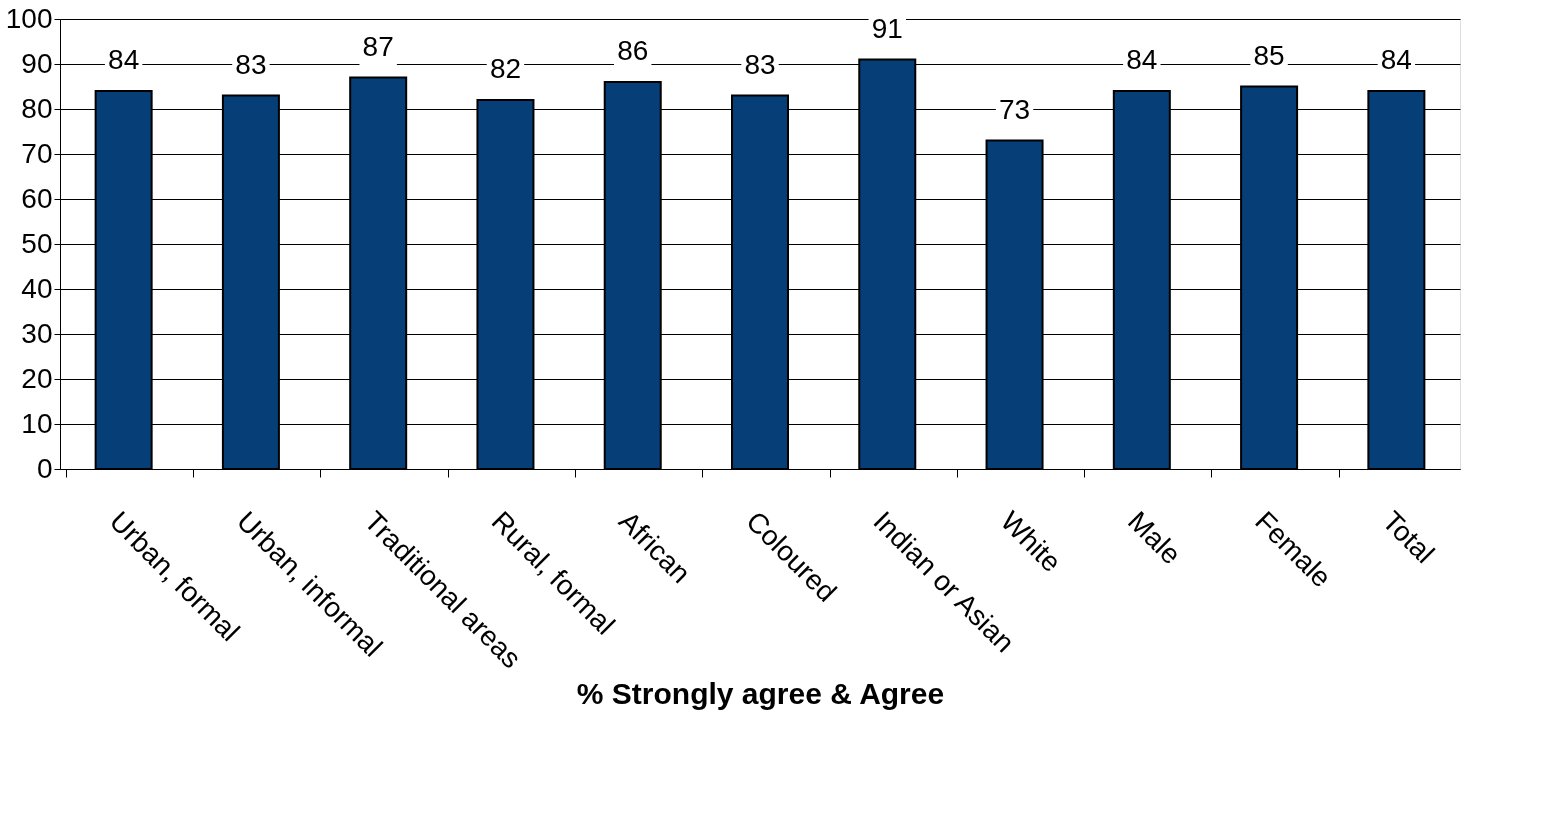  Describe the element at coordinates (37, 108) in the screenshot. I see `y-tick-label: 80` at that location.